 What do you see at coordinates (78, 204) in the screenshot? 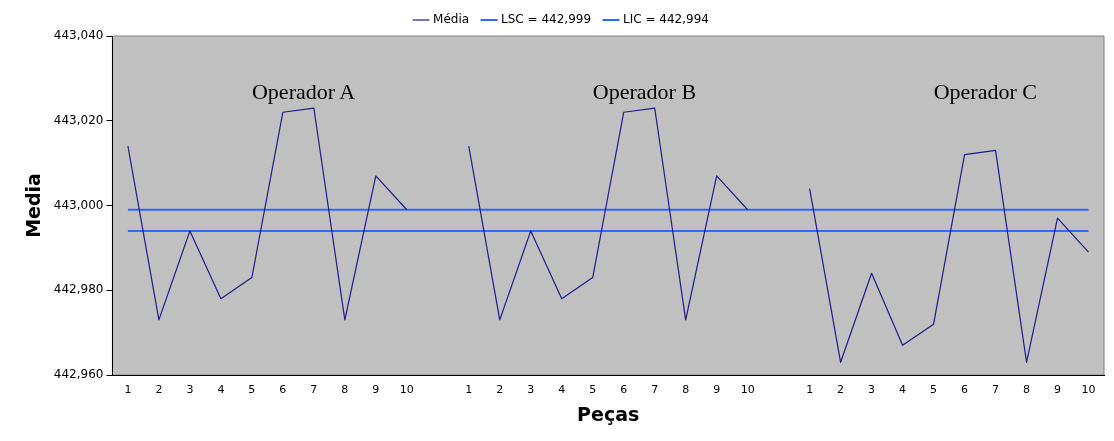
I see `y-tick-label: 443,000` at bounding box center [78, 204].